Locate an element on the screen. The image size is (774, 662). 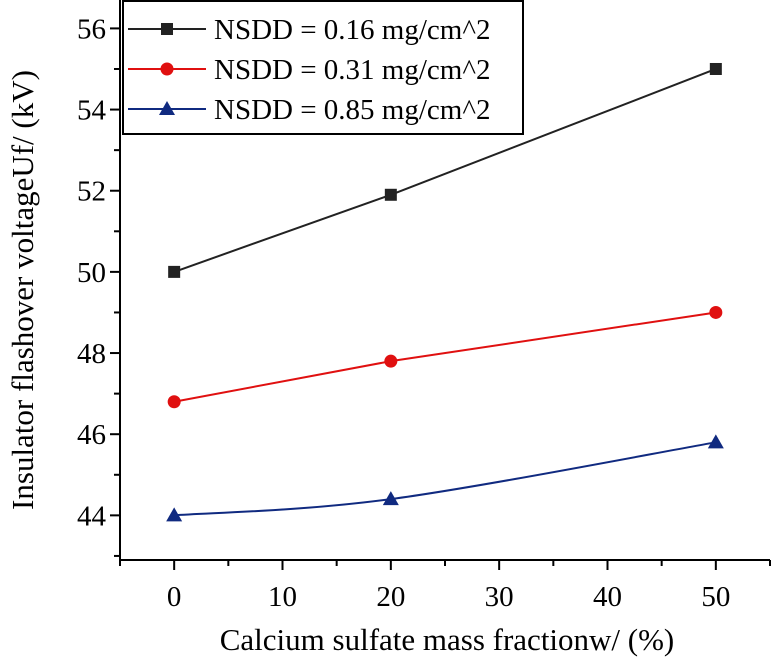
legend-item: NSDD = 0.31 mg/cm^2 is located at coordinates (309, 70).